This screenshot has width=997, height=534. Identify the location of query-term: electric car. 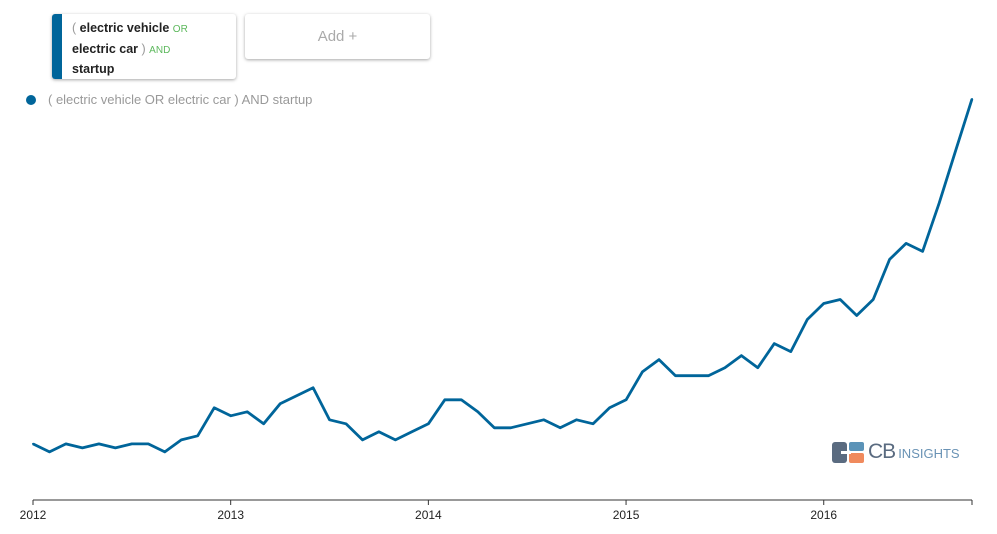
(105, 48).